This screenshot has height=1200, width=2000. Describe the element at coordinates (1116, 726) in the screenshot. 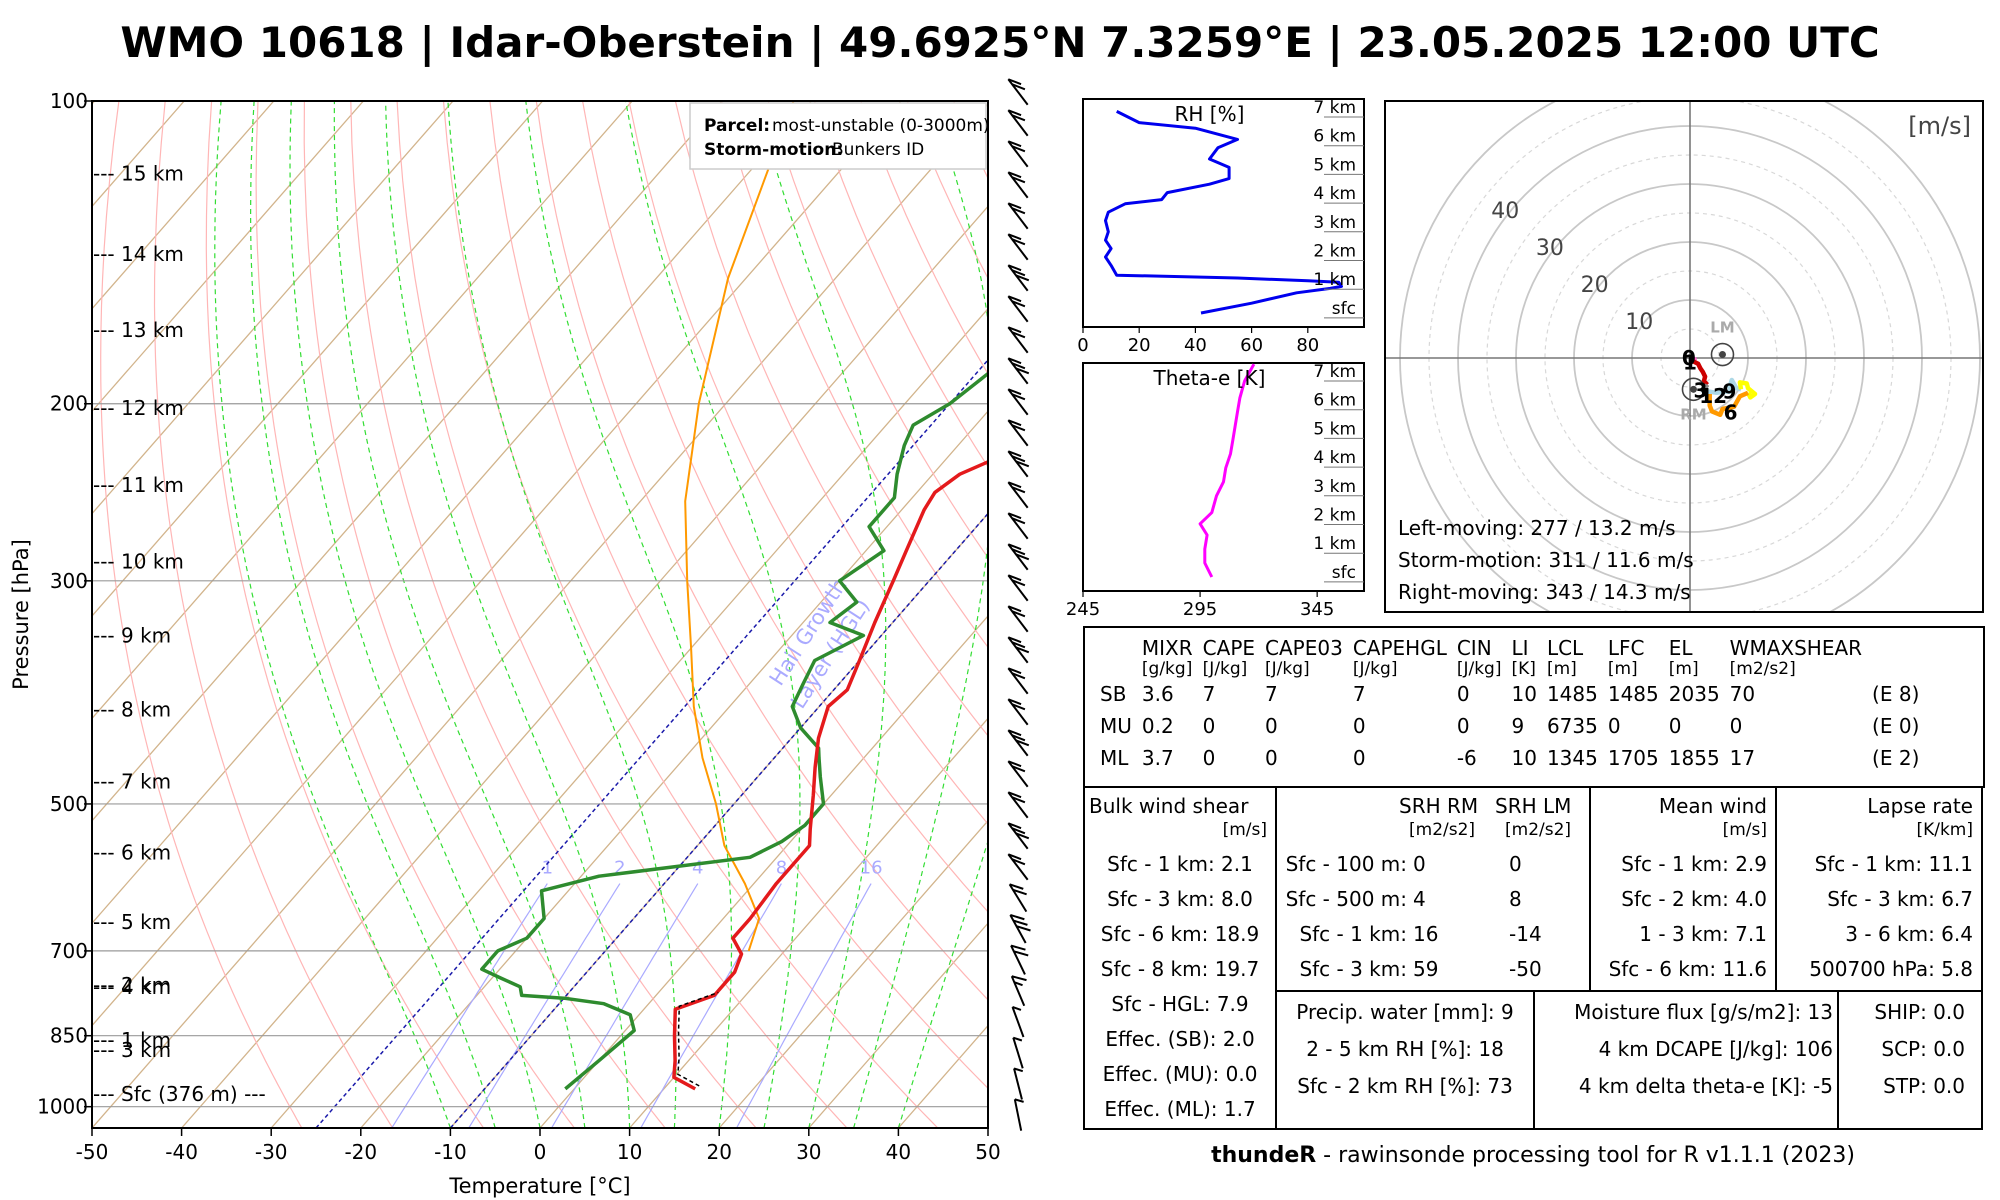

I see `table-cell: MU` at that location.